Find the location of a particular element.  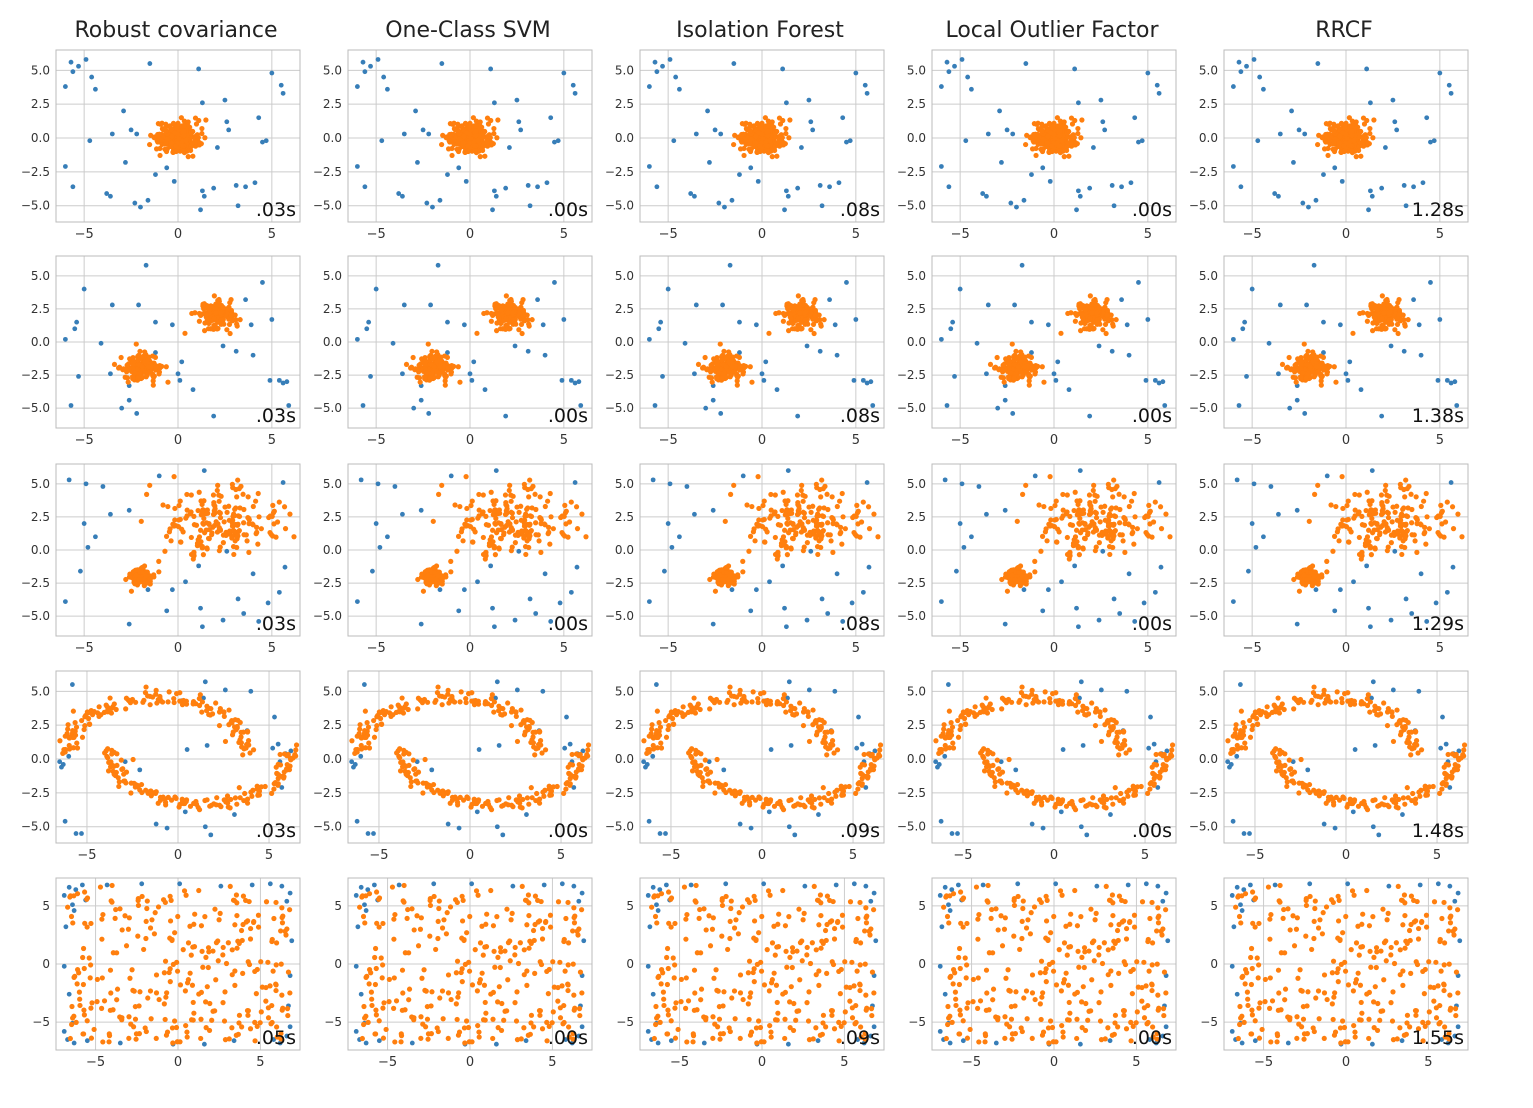

x-tick-label: 0 is located at coordinates (1054, 440).